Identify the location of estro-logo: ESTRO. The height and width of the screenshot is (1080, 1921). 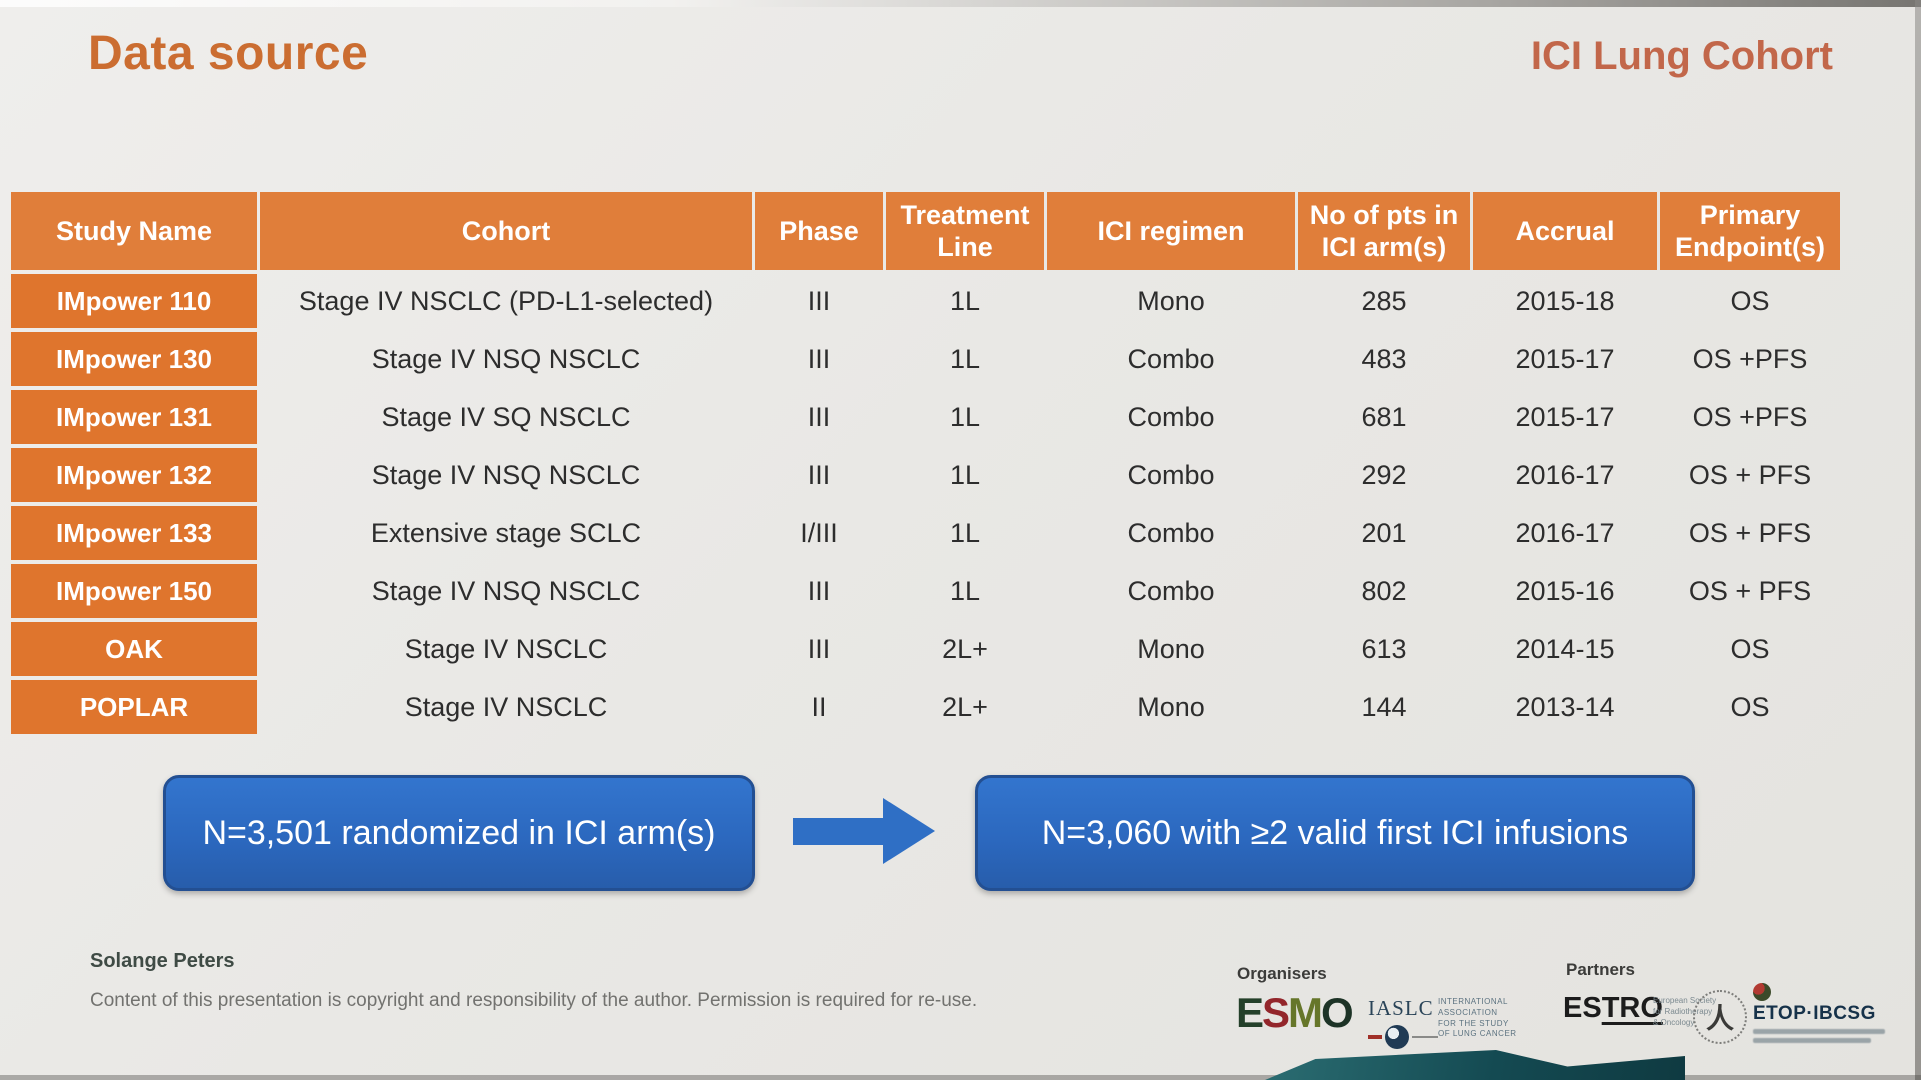
(1613, 1008).